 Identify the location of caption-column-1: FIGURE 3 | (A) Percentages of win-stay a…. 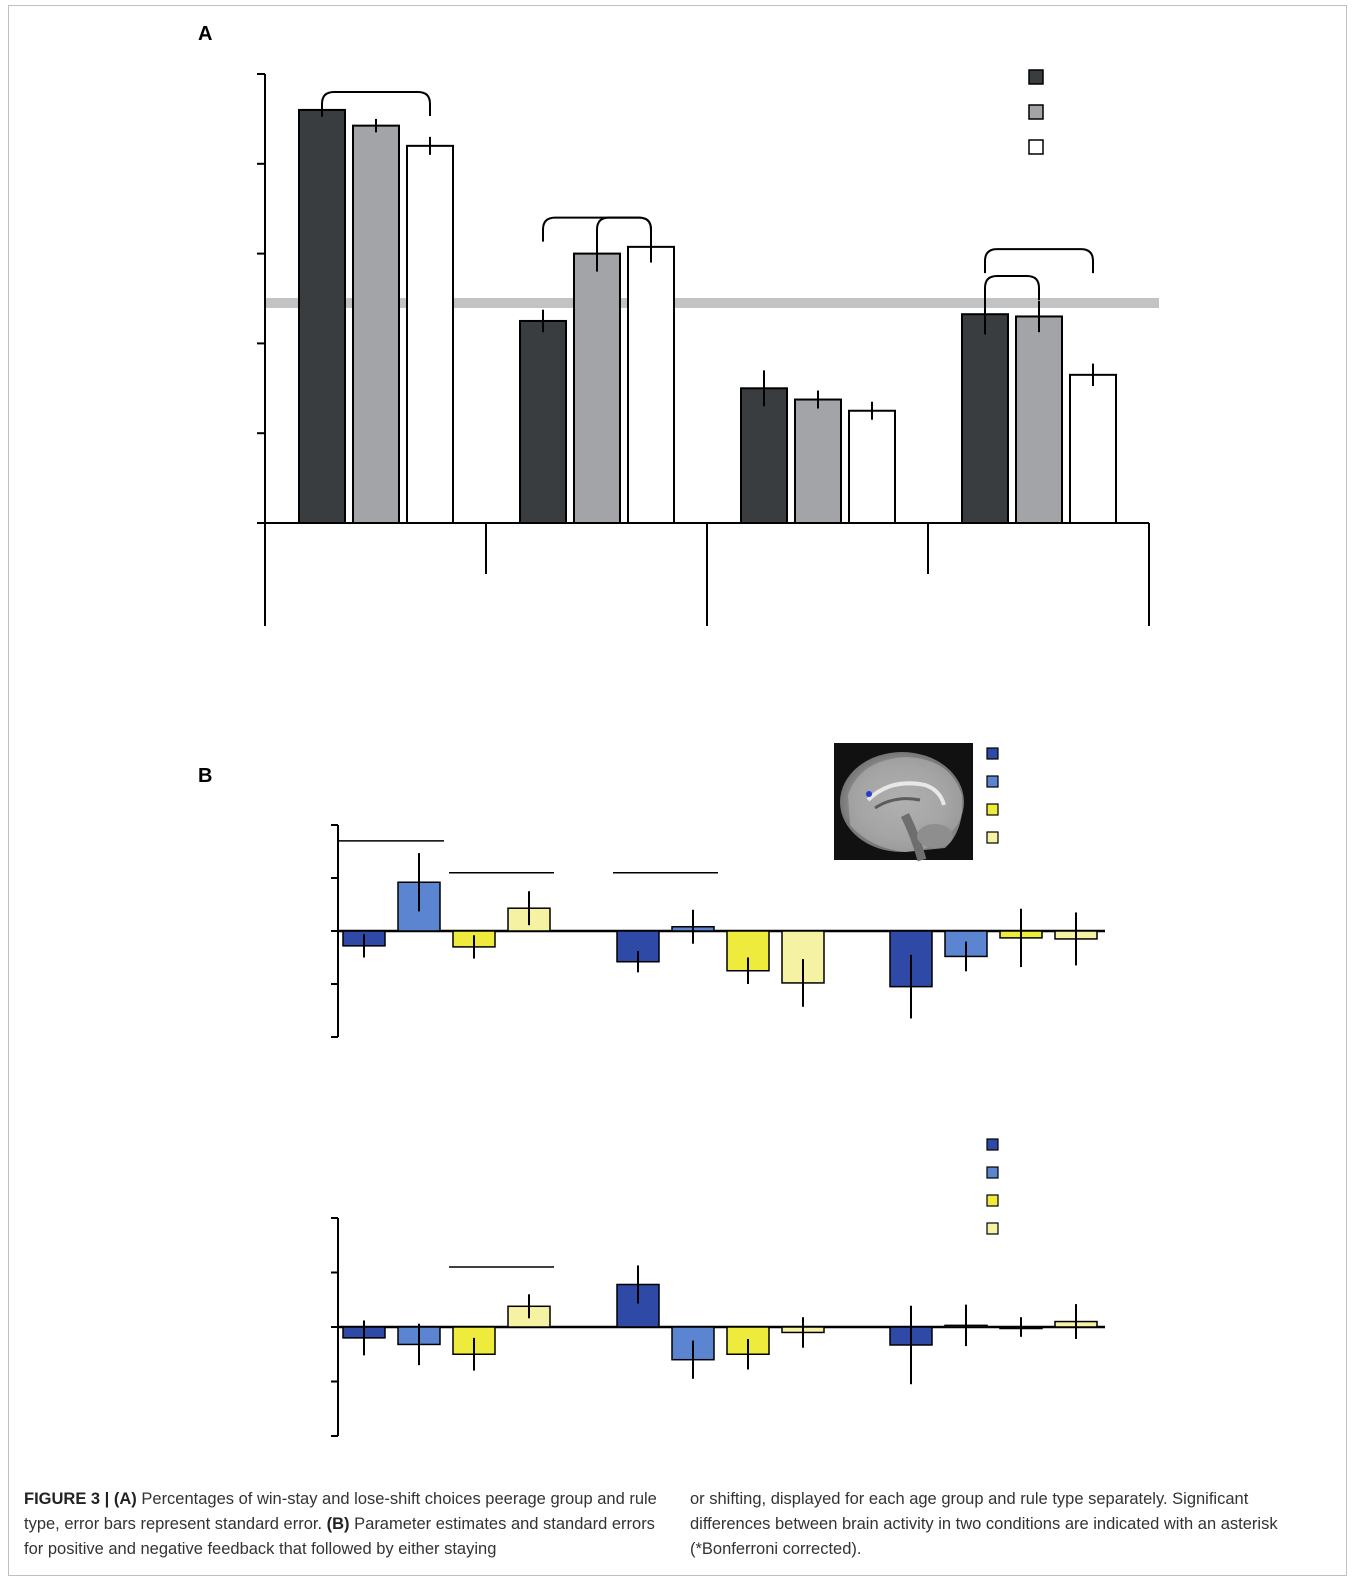
(344, 1524).